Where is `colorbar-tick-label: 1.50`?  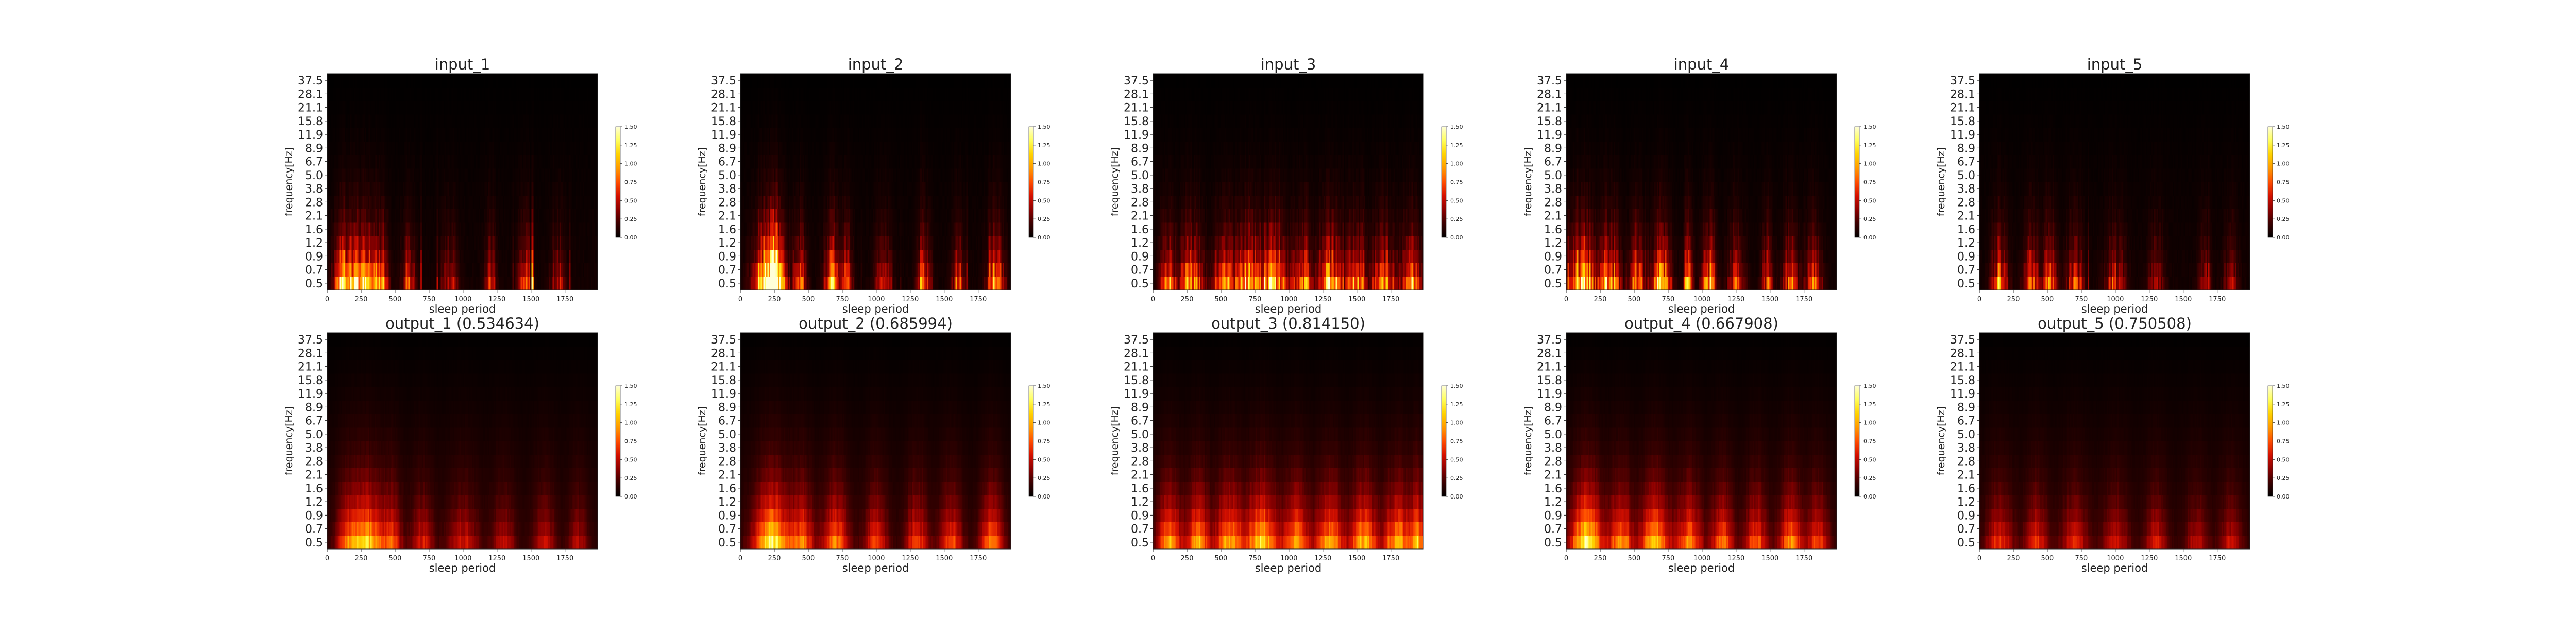 colorbar-tick-label: 1.50 is located at coordinates (630, 127).